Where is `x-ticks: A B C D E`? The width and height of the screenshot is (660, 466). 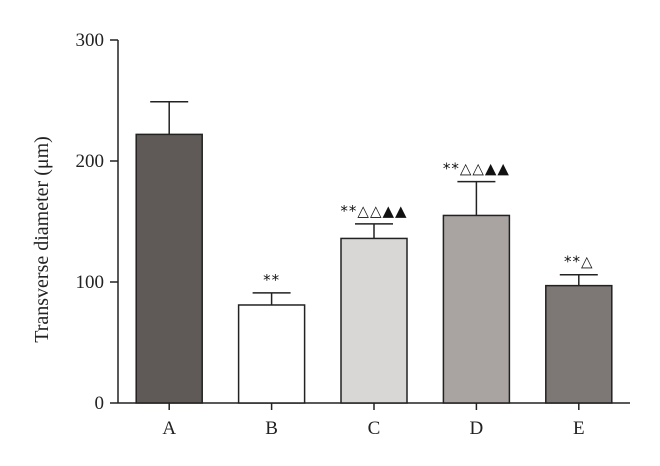
x-ticks: A B C D E is located at coordinates (373, 421).